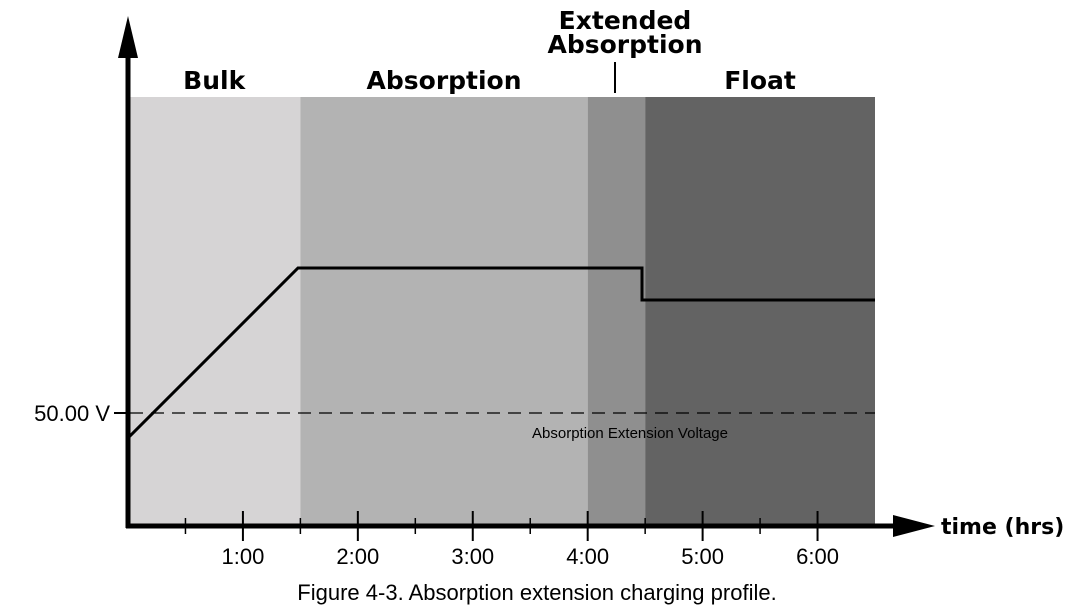 The image size is (1074, 610). Describe the element at coordinates (357, 556) in the screenshot. I see `x-tick-label-1: 2:00` at that location.